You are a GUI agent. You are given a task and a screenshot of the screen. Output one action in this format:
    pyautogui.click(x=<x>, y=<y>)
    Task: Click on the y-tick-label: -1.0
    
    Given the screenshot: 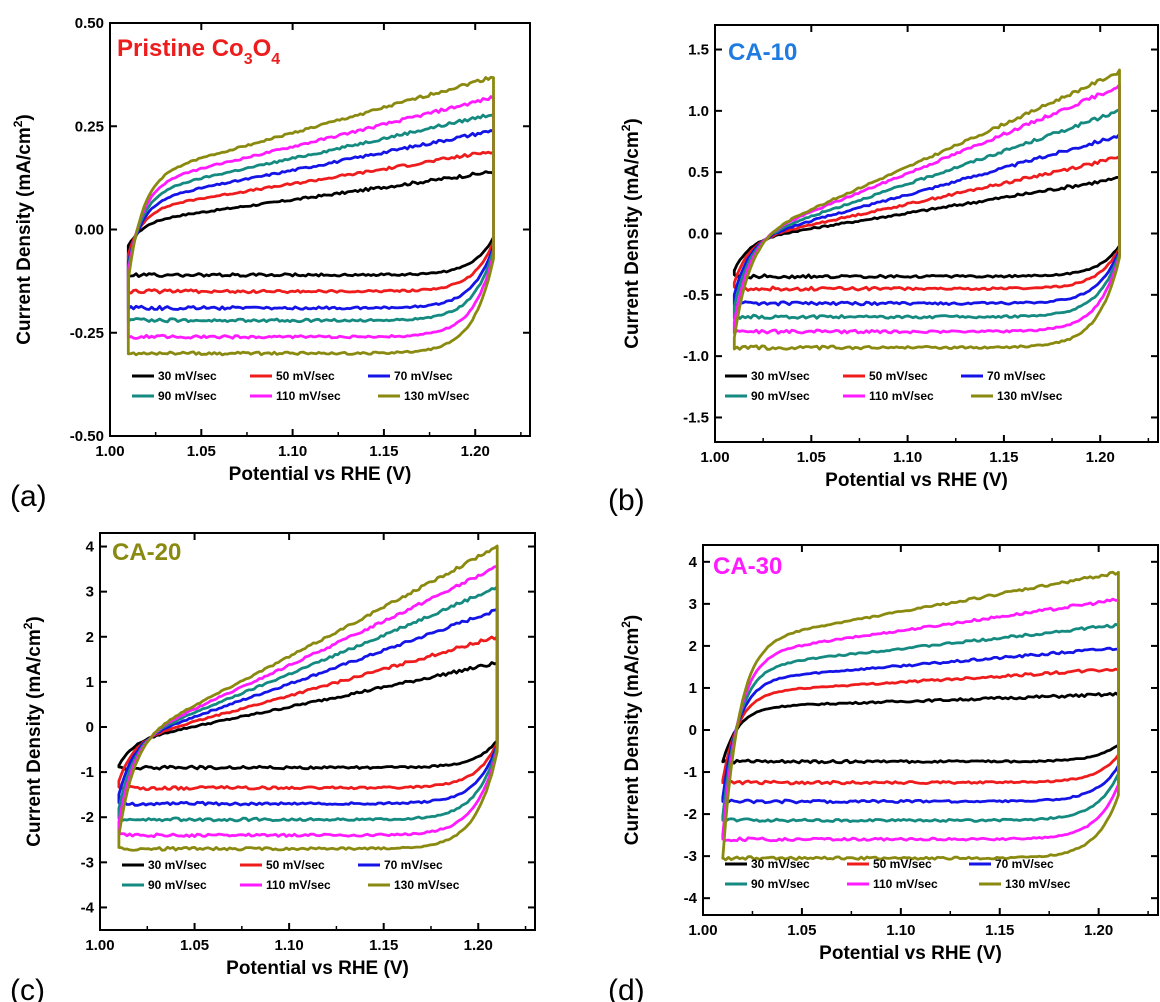 What is the action you would take?
    pyautogui.click(x=696, y=356)
    